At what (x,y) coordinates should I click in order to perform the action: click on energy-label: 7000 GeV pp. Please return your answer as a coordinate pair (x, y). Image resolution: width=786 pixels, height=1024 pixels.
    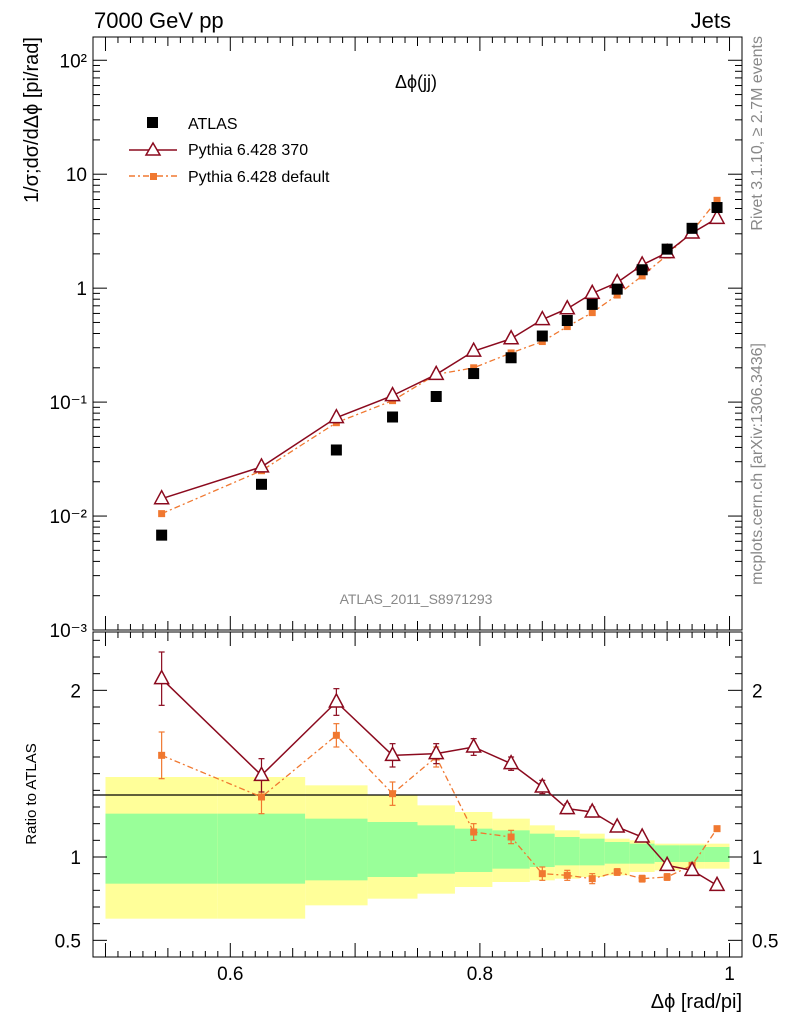
    Looking at the image, I should click on (159, 20).